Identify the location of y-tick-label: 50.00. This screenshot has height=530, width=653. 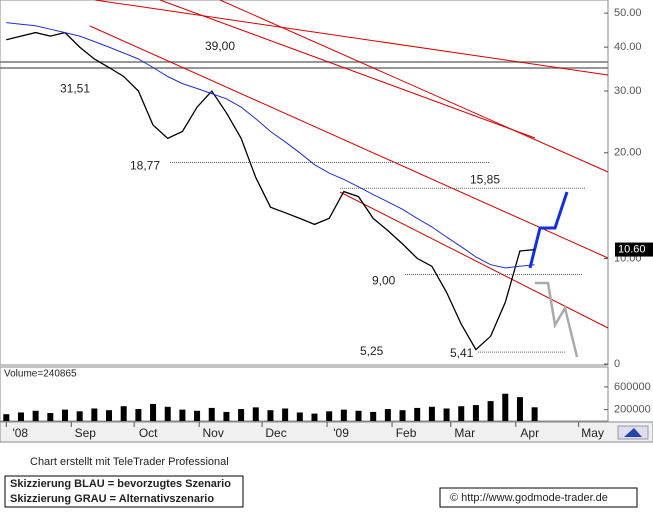
(628, 13).